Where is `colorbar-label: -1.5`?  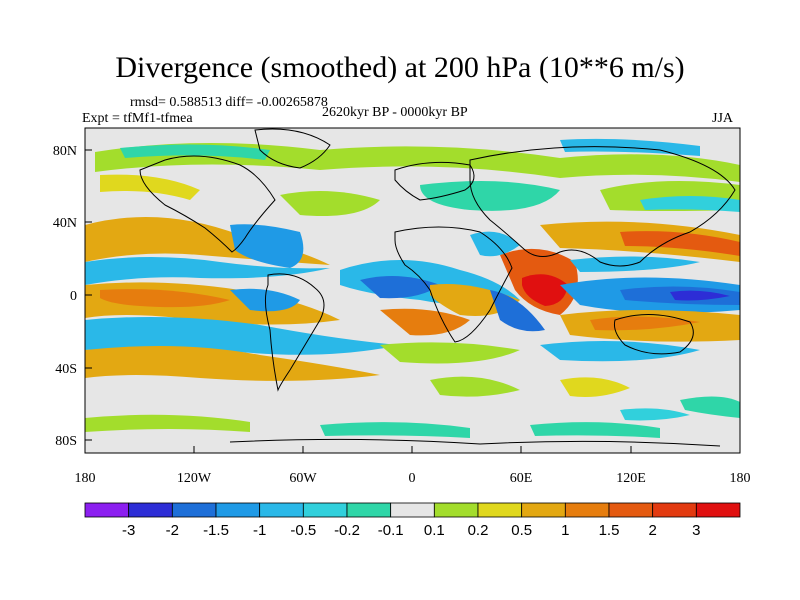 colorbar-label: -1.5 is located at coordinates (216, 530).